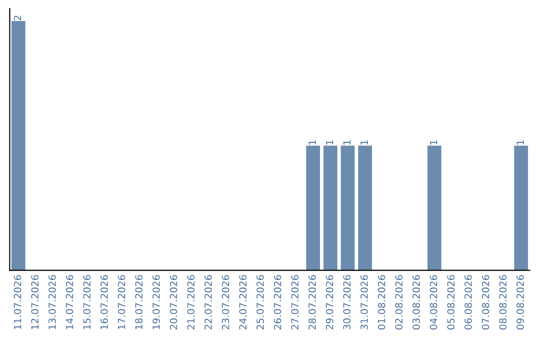 The height and width of the screenshot is (340, 540). I want to click on x-tick-label: 30.07.2026, so click(347, 302).